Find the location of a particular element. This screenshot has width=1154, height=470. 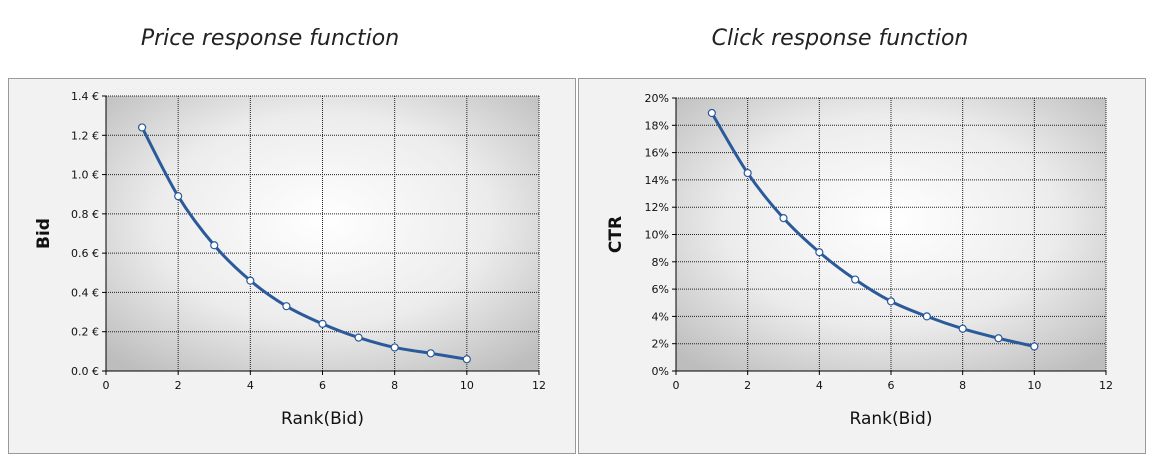

y-axis-label: CTR is located at coordinates (616, 234).